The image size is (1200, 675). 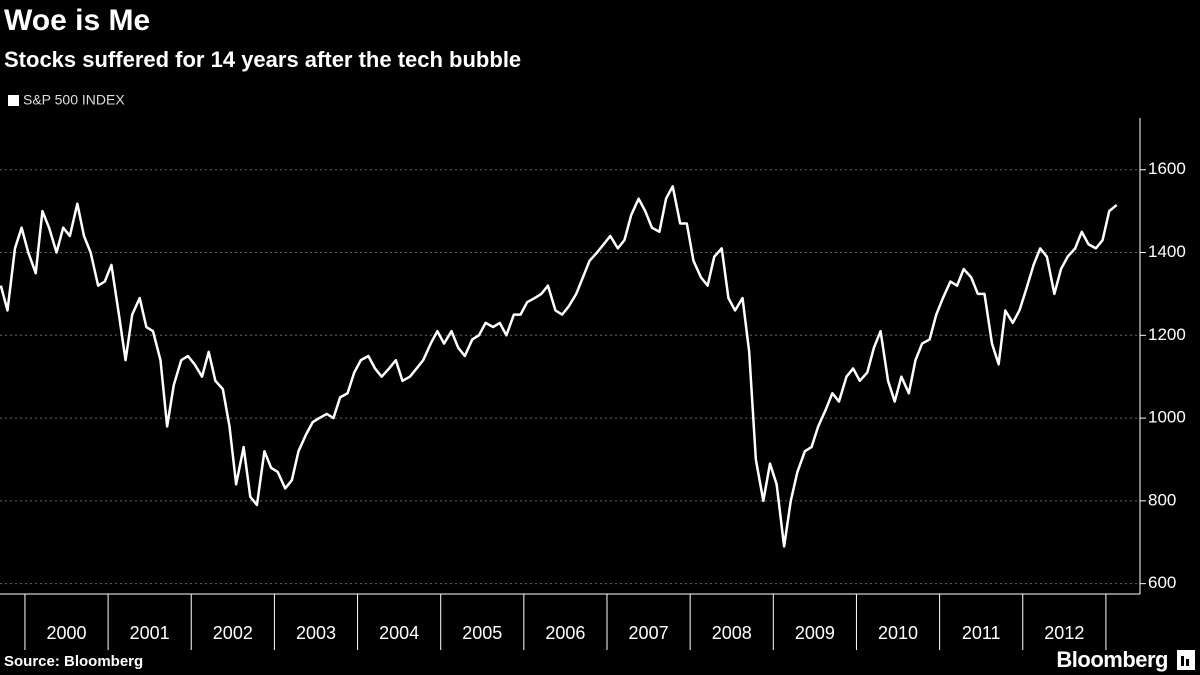 I want to click on x-tick-label: 2005, so click(x=482, y=633).